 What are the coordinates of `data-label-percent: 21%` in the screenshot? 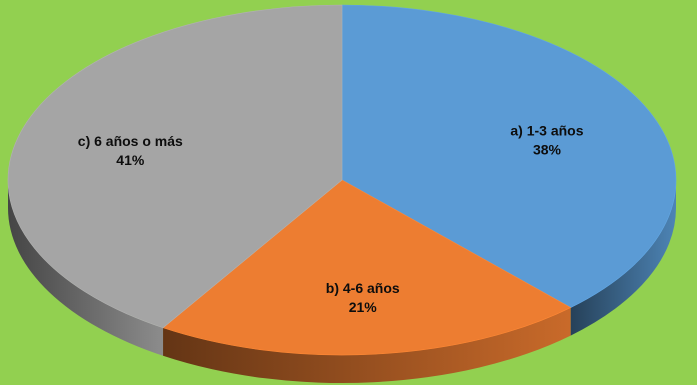 It's located at (363, 307).